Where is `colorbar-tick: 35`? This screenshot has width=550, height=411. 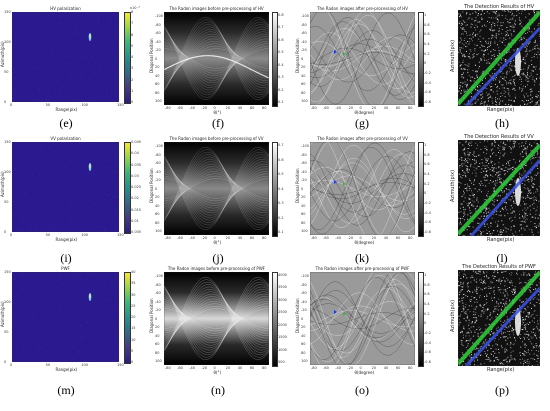 colorbar-tick: 35 is located at coordinates (133, 283).